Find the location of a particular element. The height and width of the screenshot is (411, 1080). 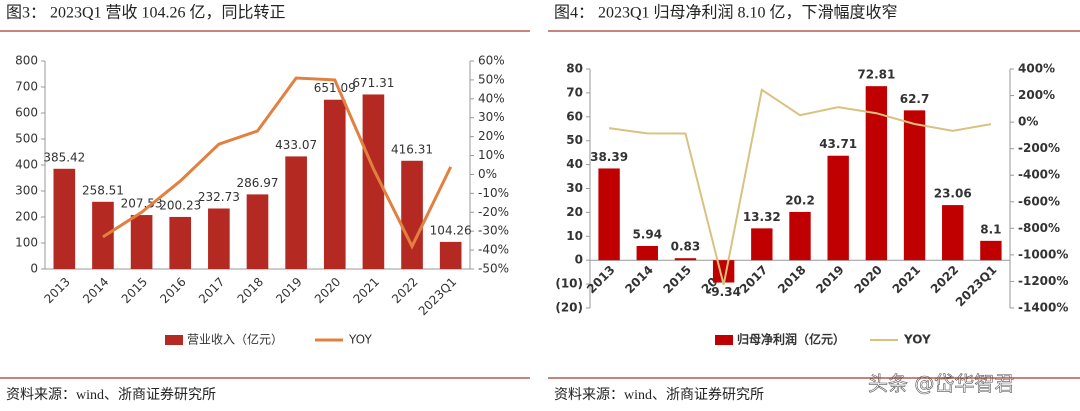

y2-tick-label: -50% is located at coordinates (493, 269).